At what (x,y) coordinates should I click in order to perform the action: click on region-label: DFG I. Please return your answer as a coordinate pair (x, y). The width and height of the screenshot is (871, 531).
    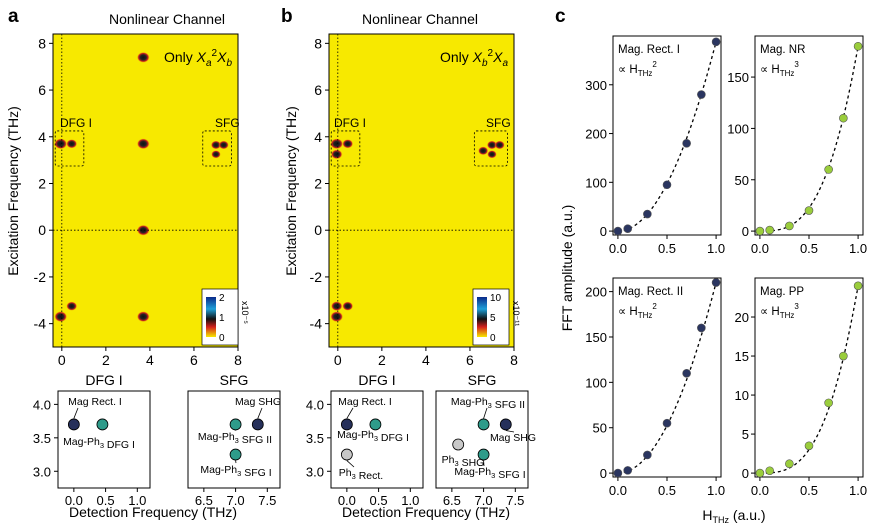
    Looking at the image, I should click on (76, 123).